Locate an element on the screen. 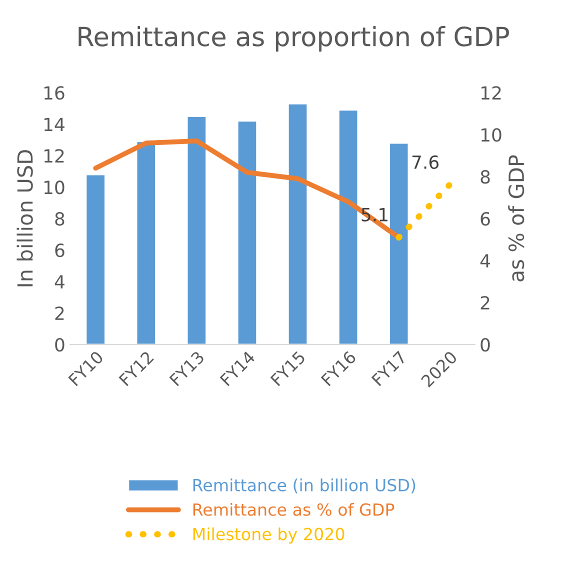  y-tick-label: 10 is located at coordinates (54, 187).